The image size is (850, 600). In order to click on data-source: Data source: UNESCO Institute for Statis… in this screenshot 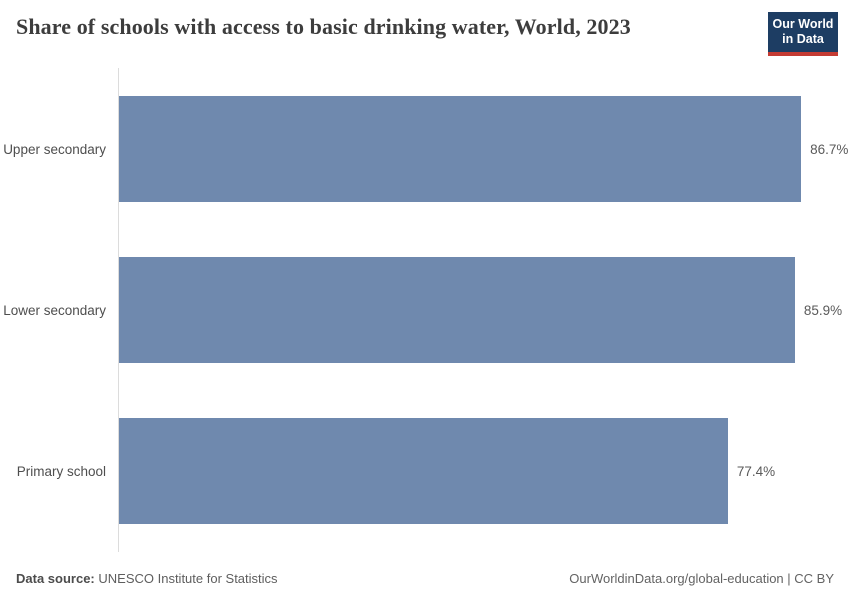, I will do `click(147, 578)`.